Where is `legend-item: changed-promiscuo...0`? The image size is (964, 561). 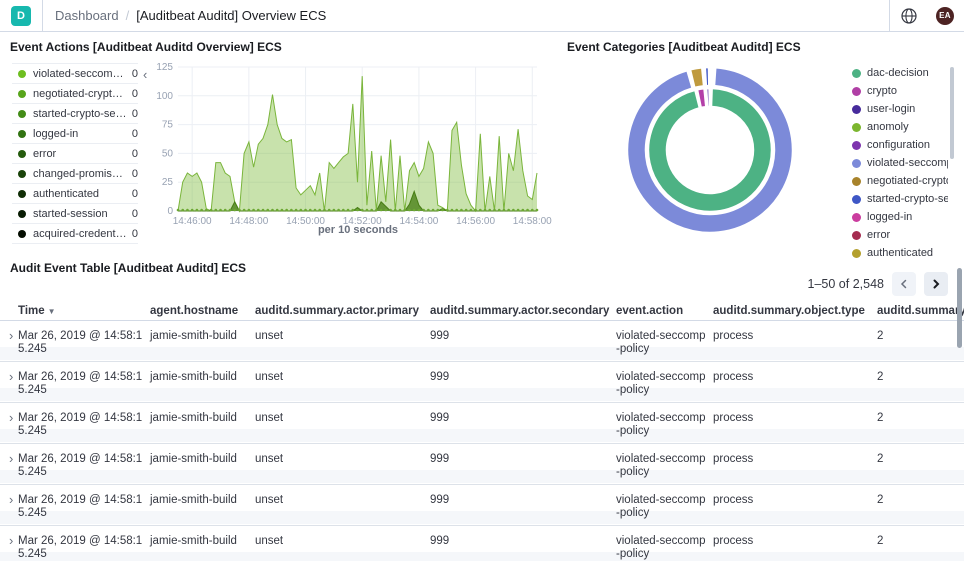 legend-item: changed-promiscuo...0 is located at coordinates (75, 173).